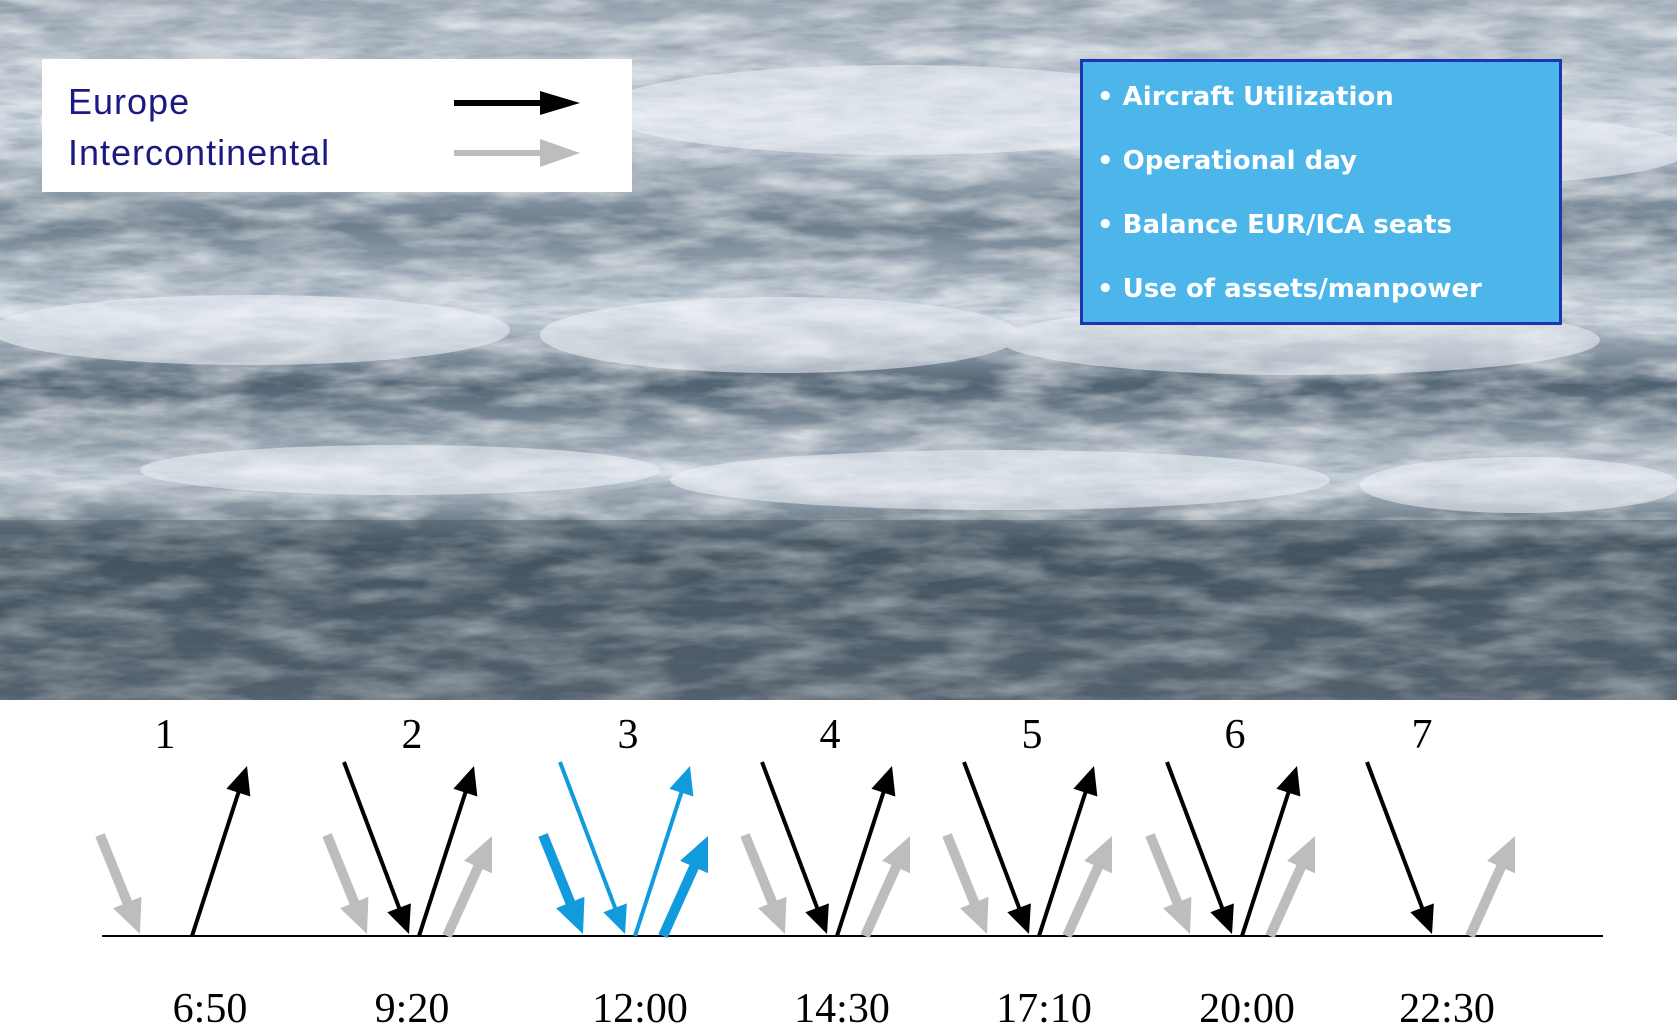  I want to click on bank-number-label: 4, so click(830, 735).